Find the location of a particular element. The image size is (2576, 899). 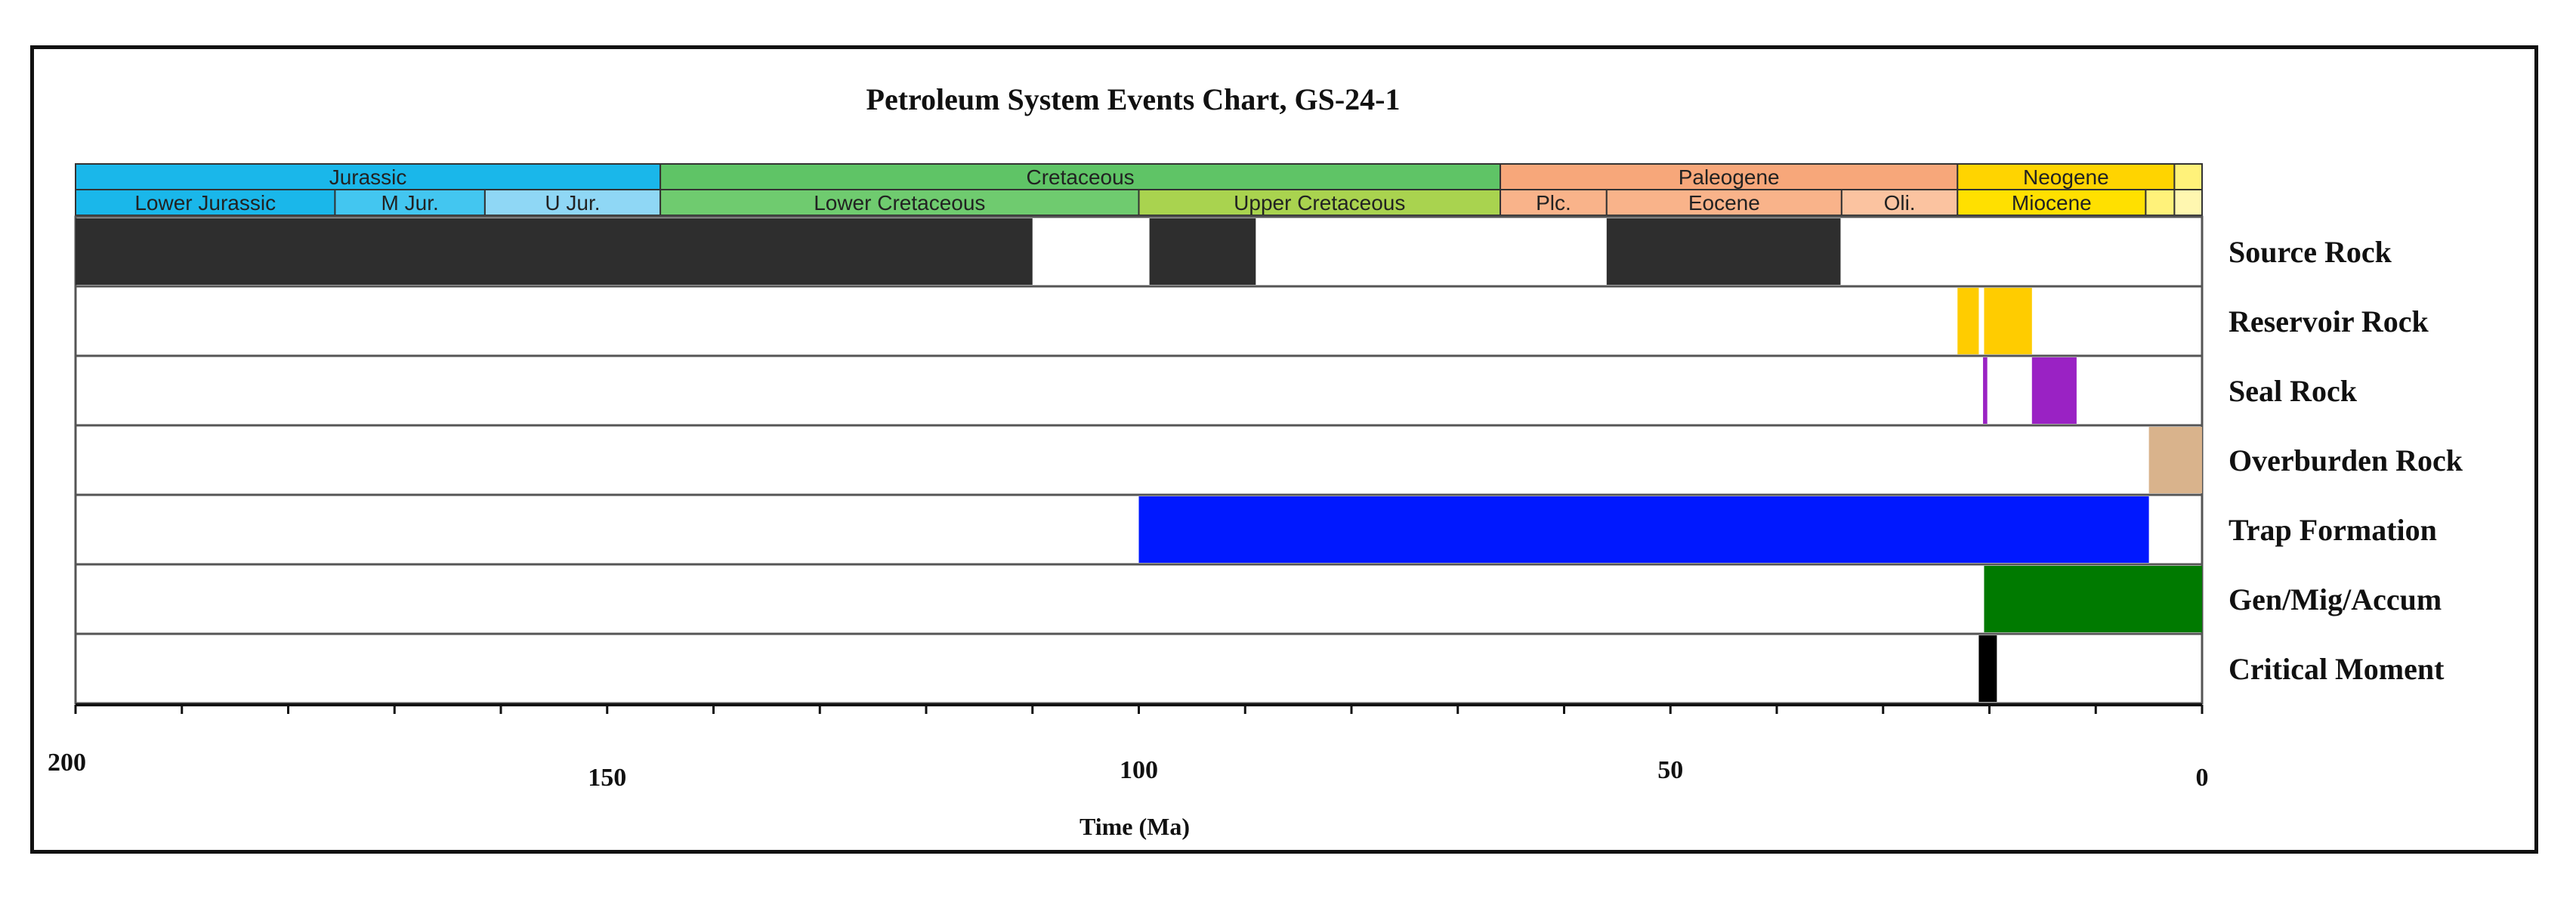

epoch-upper-cretaceous-box is located at coordinates (1320, 202).